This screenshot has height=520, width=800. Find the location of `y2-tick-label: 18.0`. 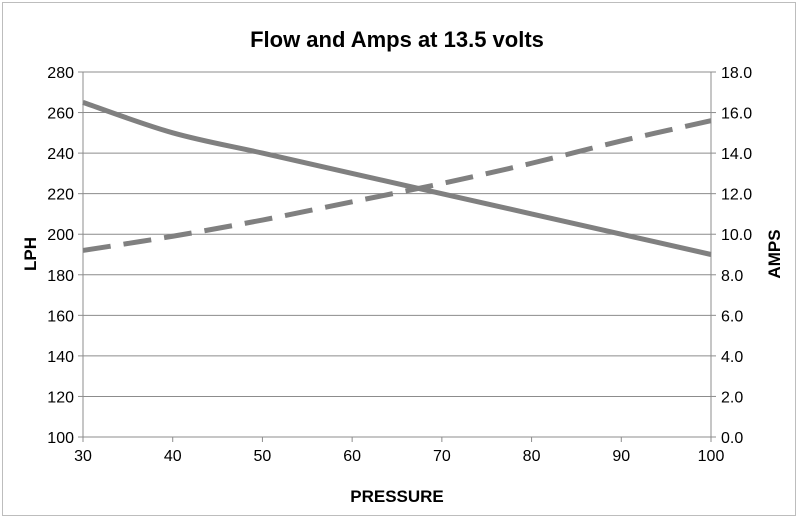

y2-tick-label: 18.0 is located at coordinates (736, 73).